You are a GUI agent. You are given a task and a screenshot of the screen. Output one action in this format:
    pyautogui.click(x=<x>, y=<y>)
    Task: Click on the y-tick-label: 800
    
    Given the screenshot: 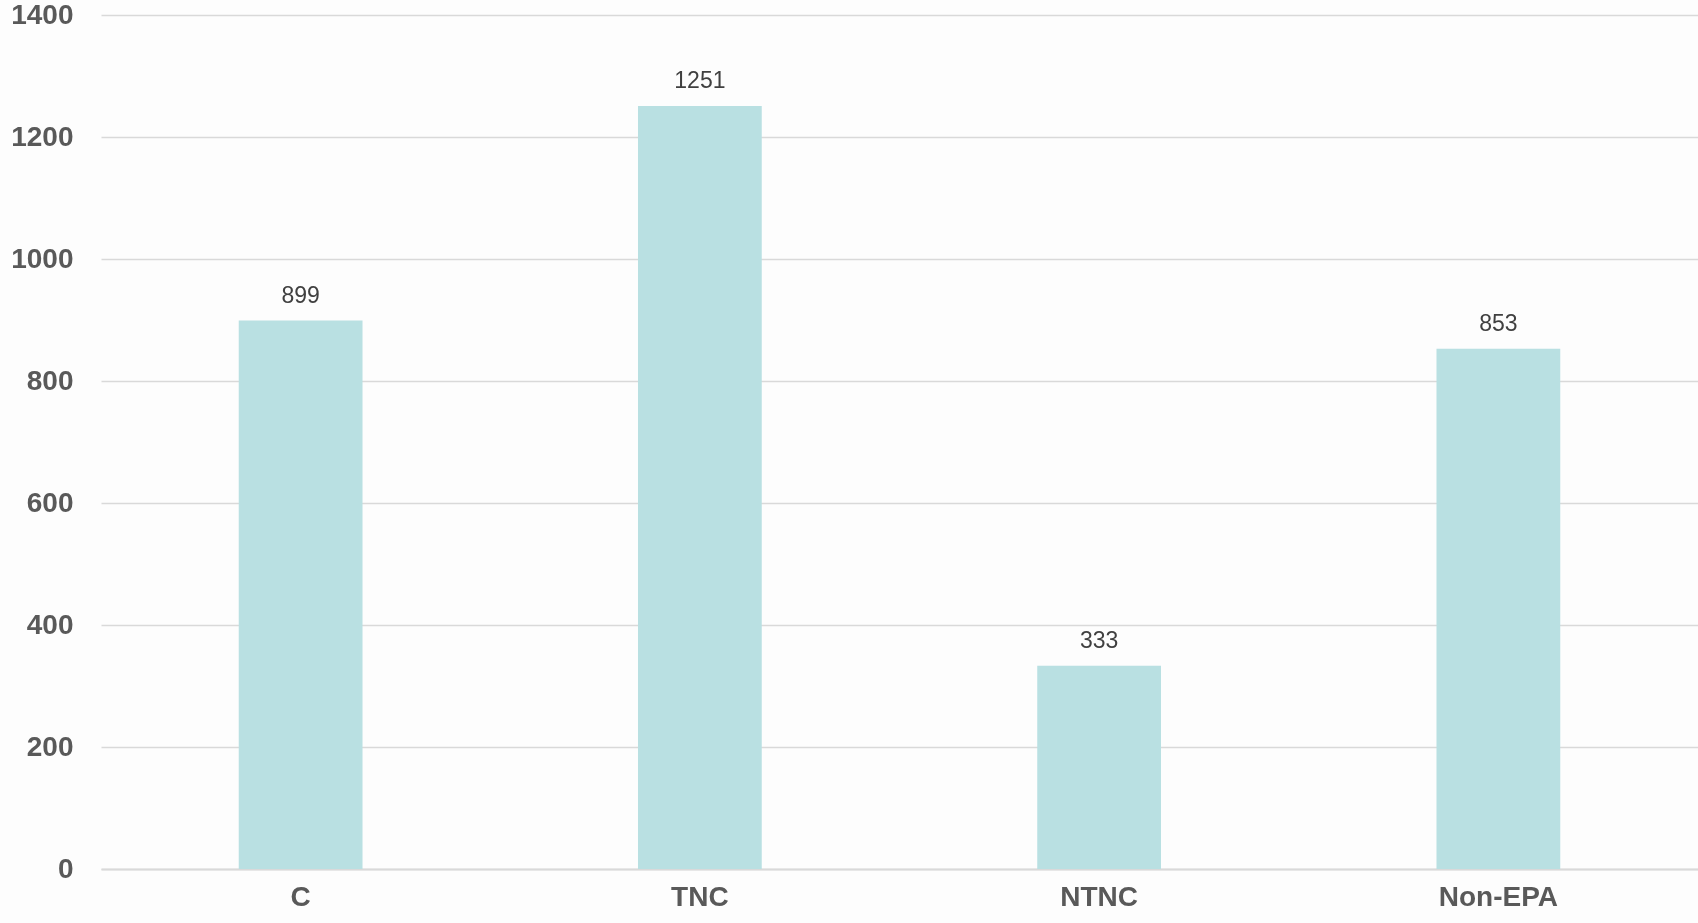 What is the action you would take?
    pyautogui.click(x=50, y=380)
    